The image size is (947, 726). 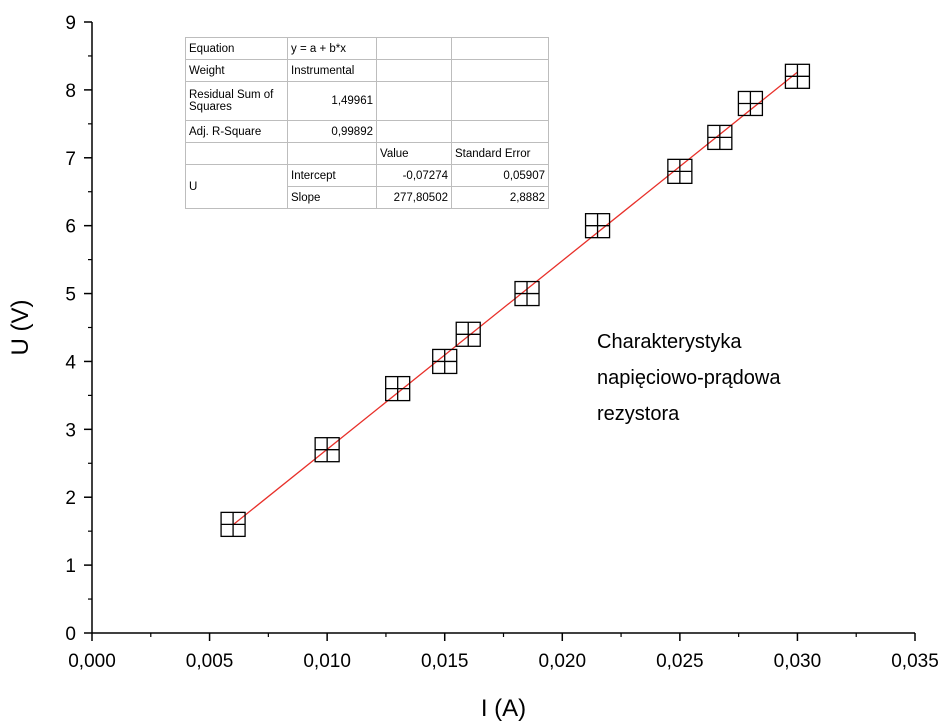 I want to click on table-row: Residual Sum of Squares 1,49961, so click(x=367, y=101).